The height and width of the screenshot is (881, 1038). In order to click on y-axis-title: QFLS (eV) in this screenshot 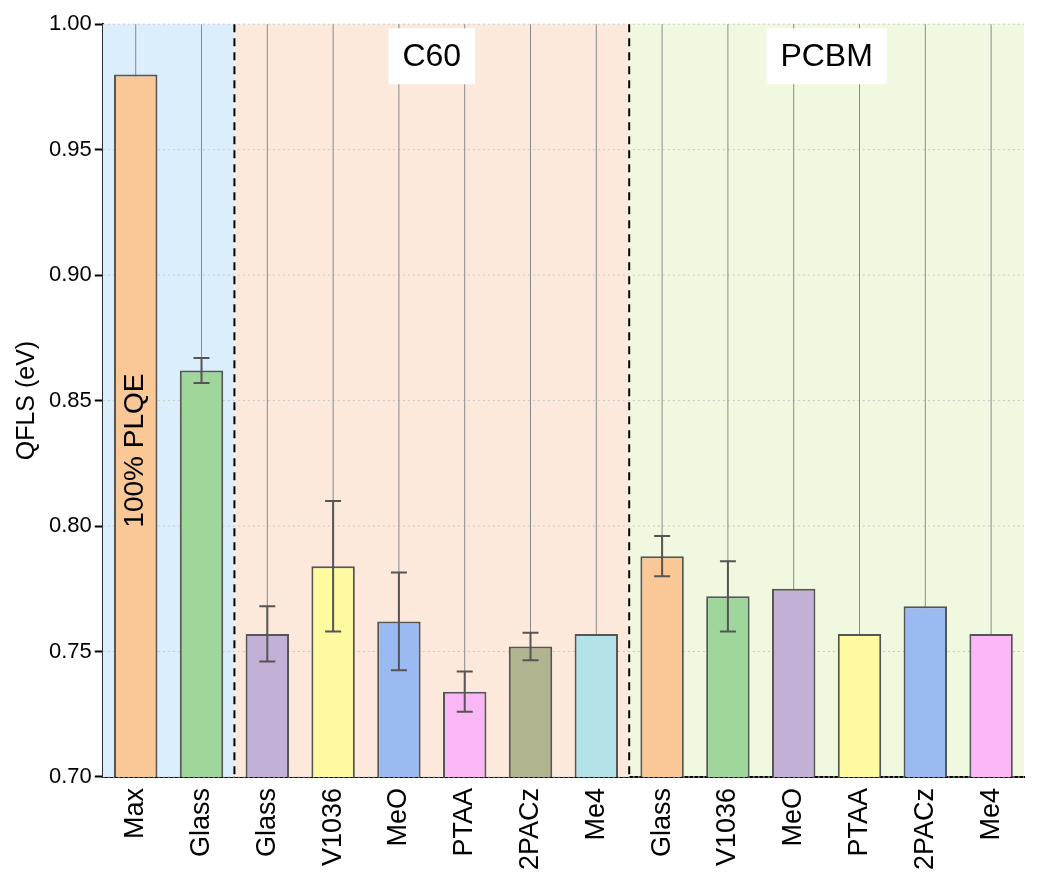, I will do `click(24, 400)`.